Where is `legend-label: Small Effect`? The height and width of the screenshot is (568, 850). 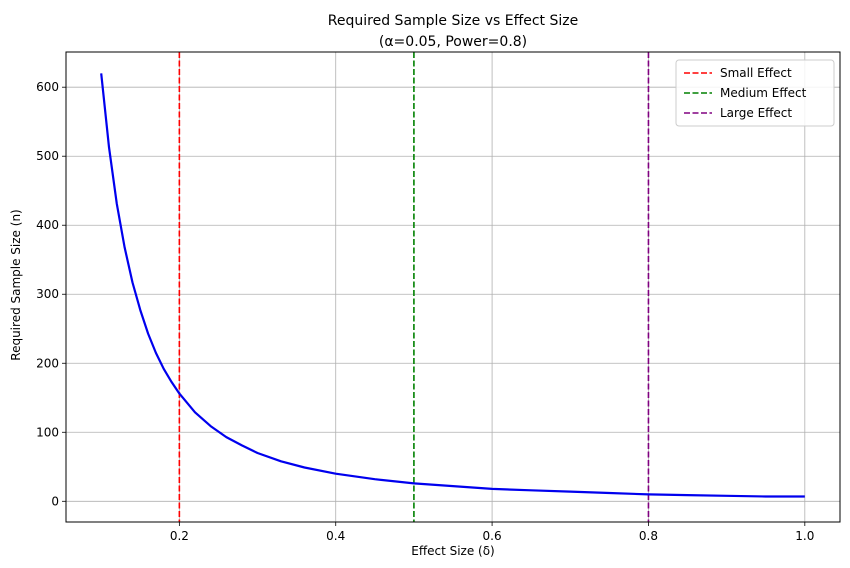
legend-label: Small Effect is located at coordinates (756, 73).